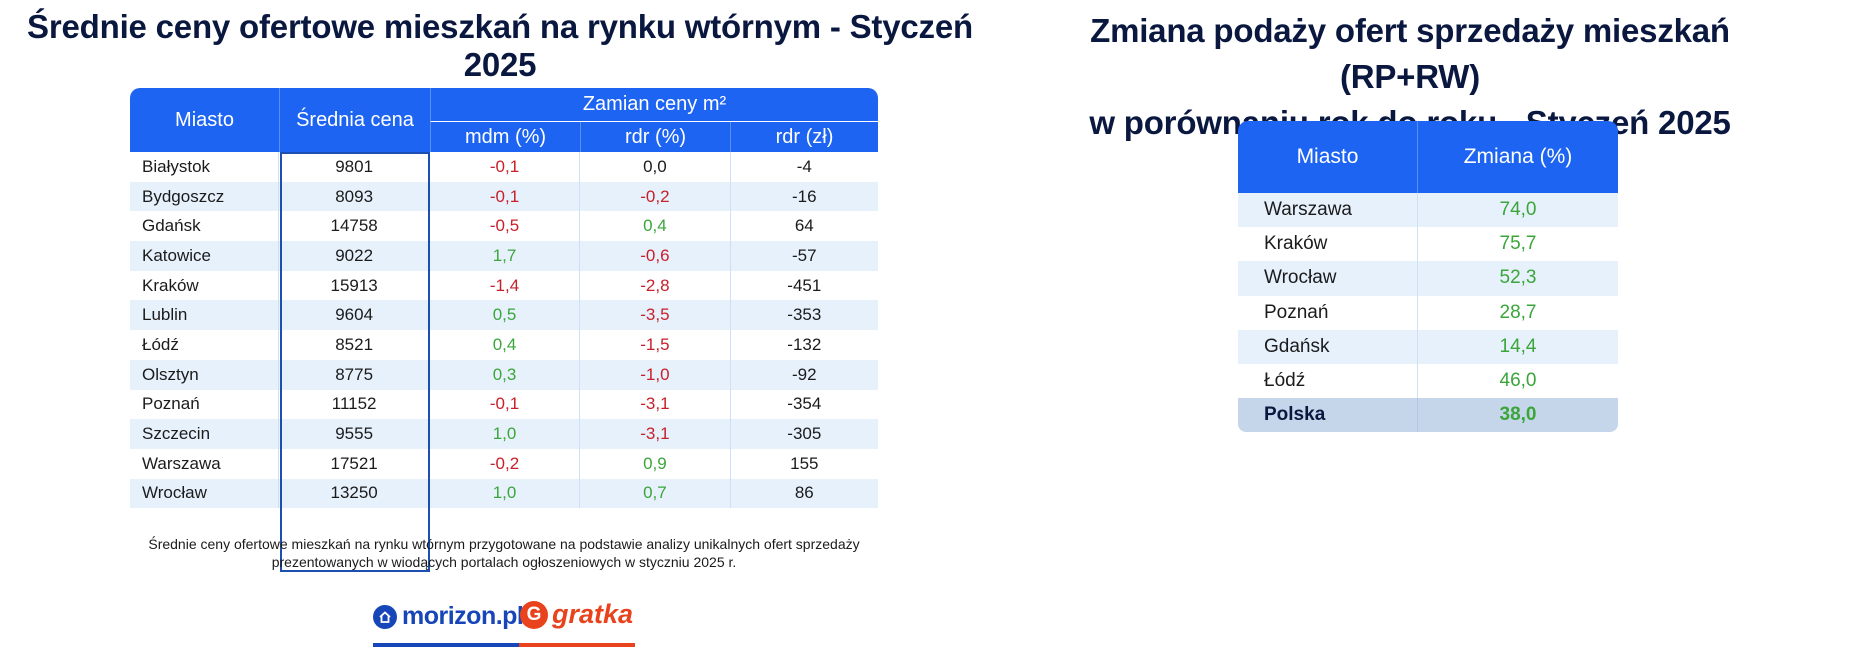  Describe the element at coordinates (463, 616) in the screenshot. I see `morizon-wordmark: morizon.pl` at that location.